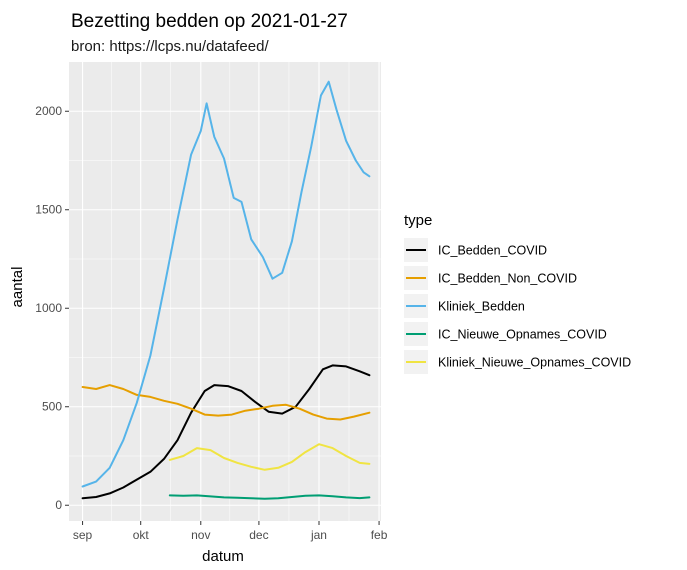  Describe the element at coordinates (48, 111) in the screenshot. I see `y-tick-label: 2000` at that location.